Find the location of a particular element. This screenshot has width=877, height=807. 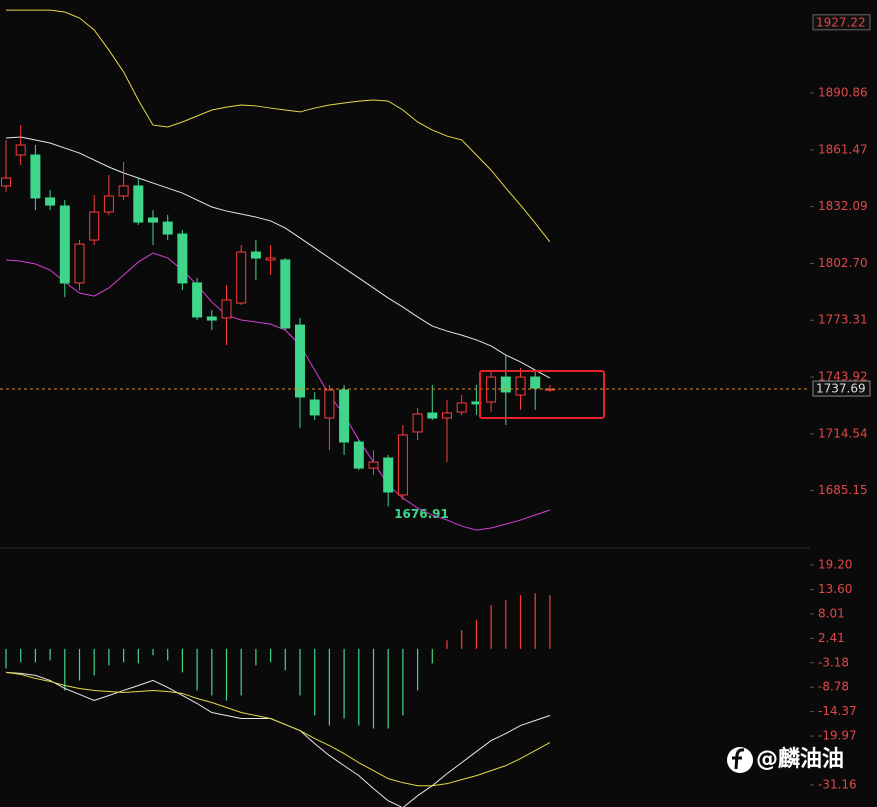

top-marker-box is located at coordinates (841, 22).